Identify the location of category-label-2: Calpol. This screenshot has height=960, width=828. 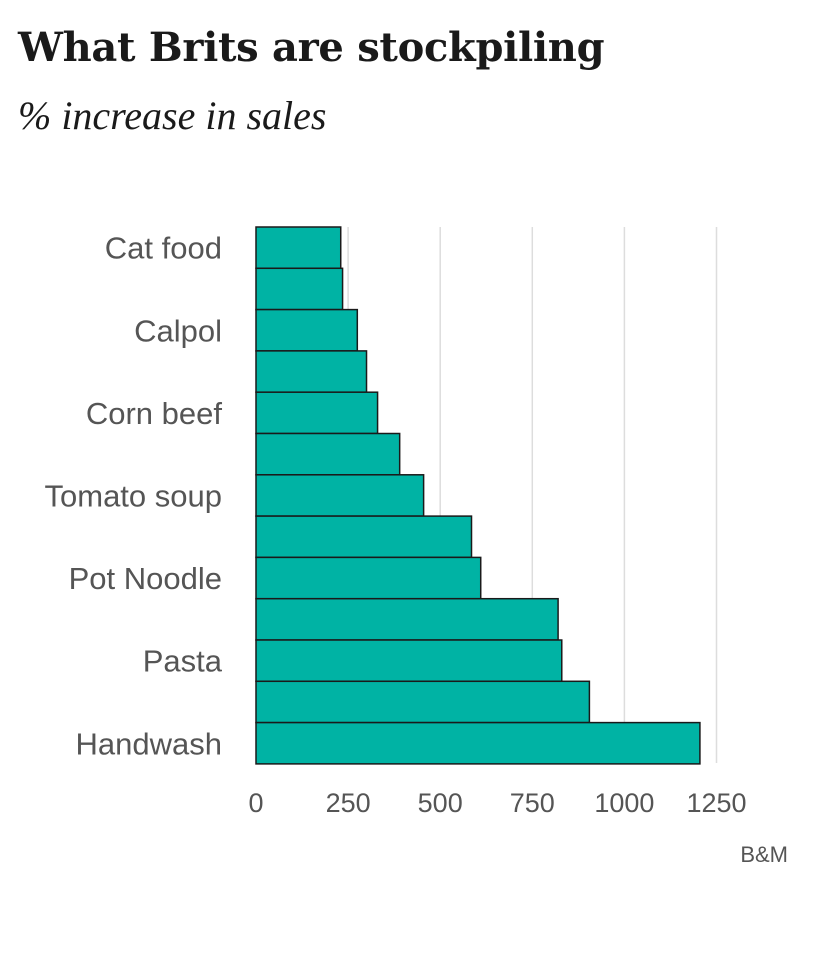
(178, 330).